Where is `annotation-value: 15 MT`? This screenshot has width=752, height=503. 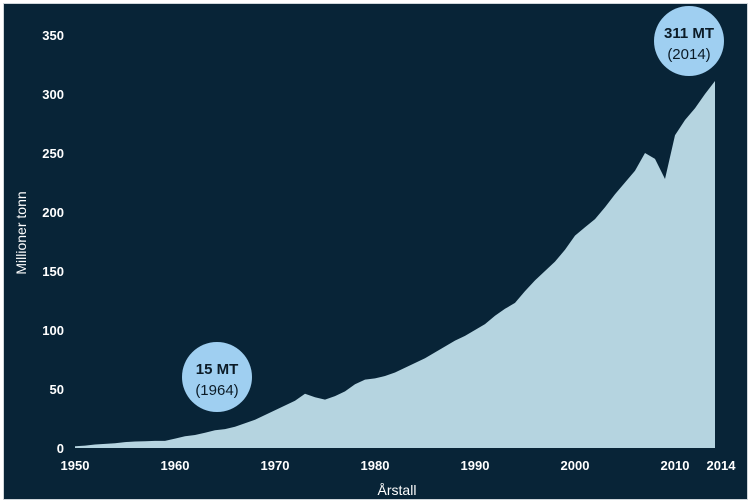 annotation-value: 15 MT is located at coordinates (217, 369).